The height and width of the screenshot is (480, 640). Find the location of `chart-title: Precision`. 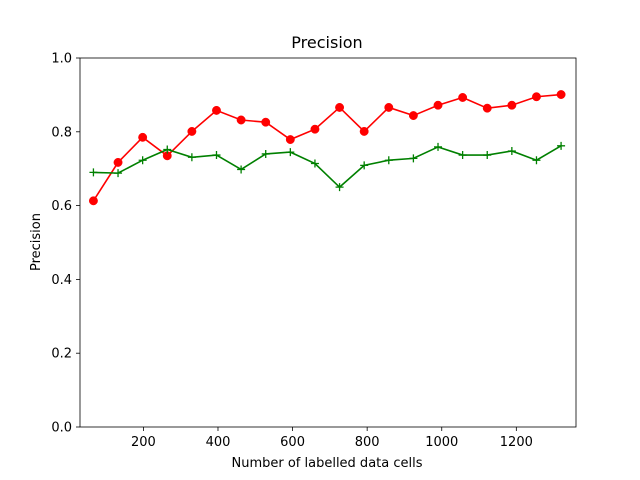

chart-title: Precision is located at coordinates (326, 42).